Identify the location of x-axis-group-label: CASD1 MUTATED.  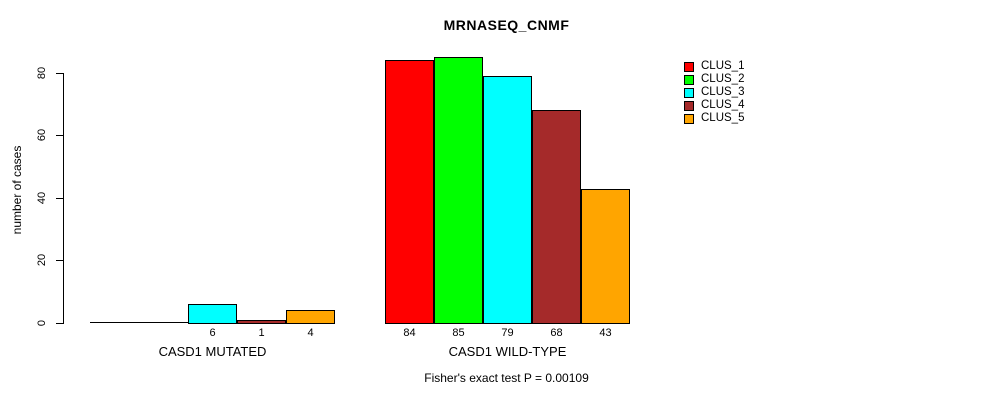
(212, 351).